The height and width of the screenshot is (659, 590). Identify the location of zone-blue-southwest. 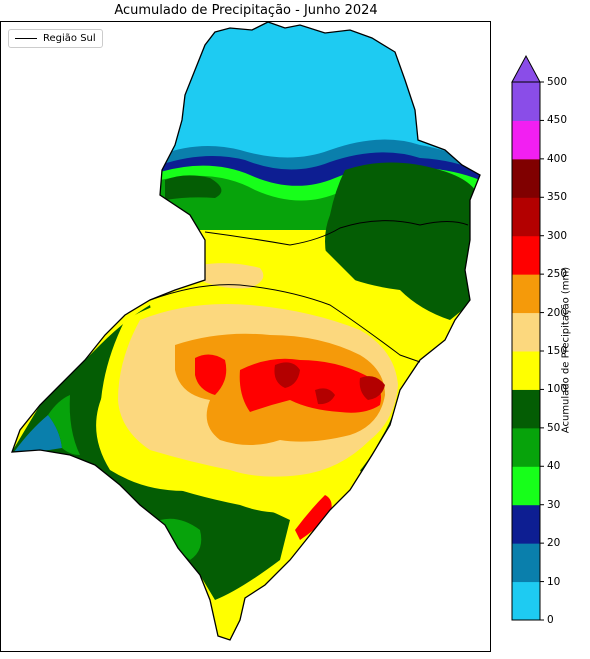
(38, 433).